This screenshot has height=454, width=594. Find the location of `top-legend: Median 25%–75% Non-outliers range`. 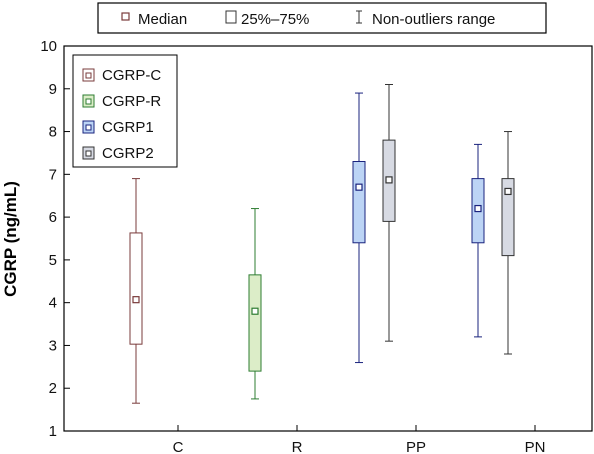

top-legend: Median 25%–75% Non-outliers range is located at coordinates (322, 18).